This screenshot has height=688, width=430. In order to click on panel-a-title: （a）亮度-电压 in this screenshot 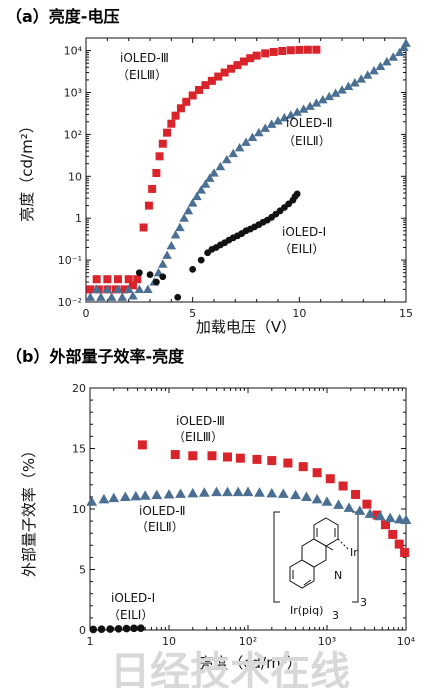, I will do `click(62, 16)`.